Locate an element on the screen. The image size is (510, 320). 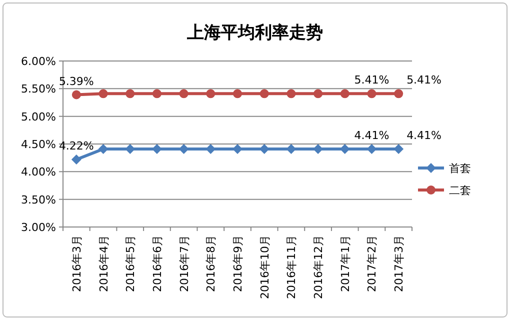
x-tick-label: 2016年7月 is located at coordinates (184, 263).